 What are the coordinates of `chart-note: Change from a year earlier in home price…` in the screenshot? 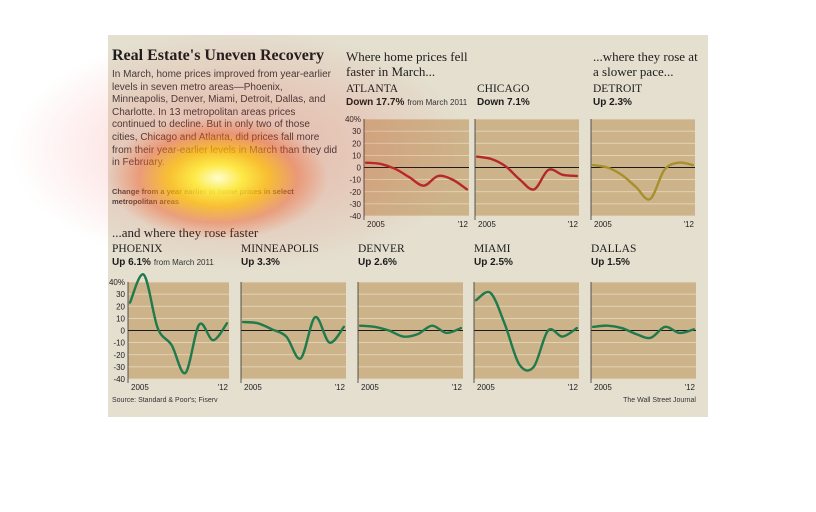 It's located at (203, 196).